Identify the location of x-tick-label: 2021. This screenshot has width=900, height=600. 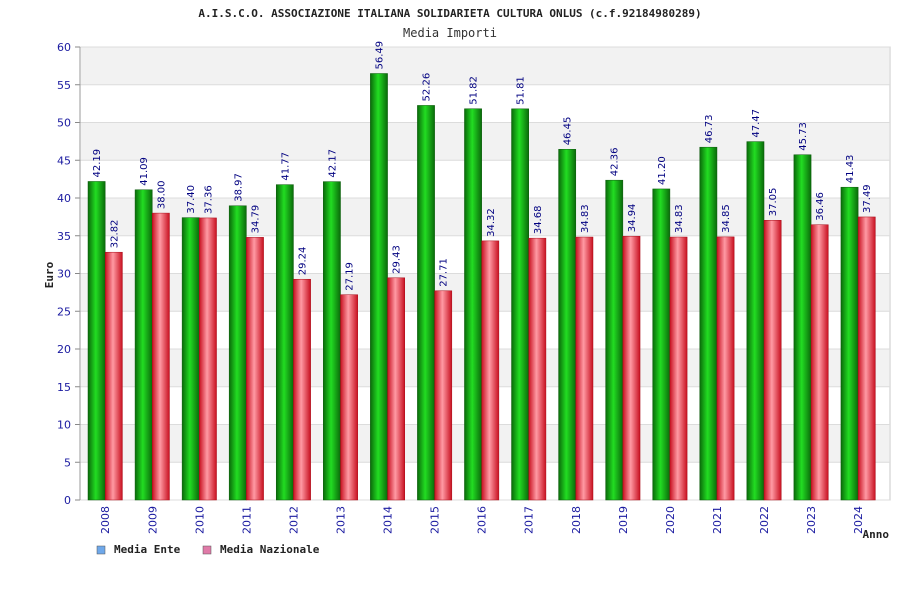
(717, 520).